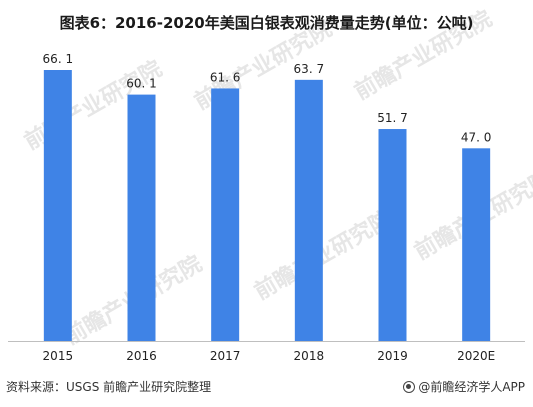  What do you see at coordinates (225, 356) in the screenshot?
I see `x-tick-2017: 2017` at bounding box center [225, 356].